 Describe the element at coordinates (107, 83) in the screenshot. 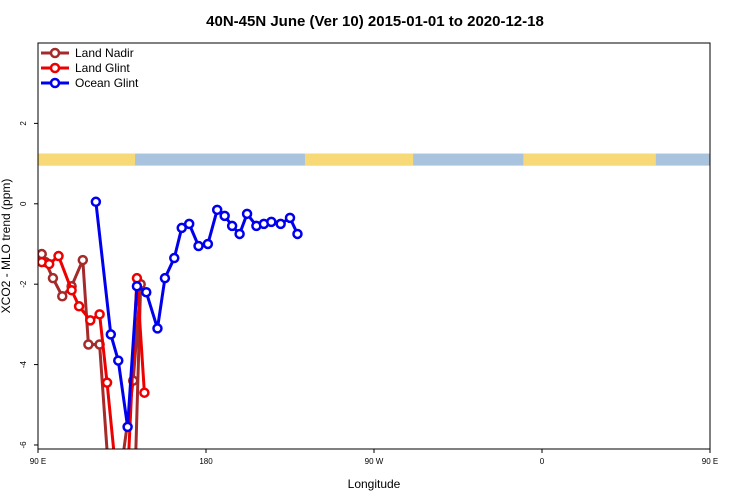

I see `legend-label: Ocean Glint` at that location.